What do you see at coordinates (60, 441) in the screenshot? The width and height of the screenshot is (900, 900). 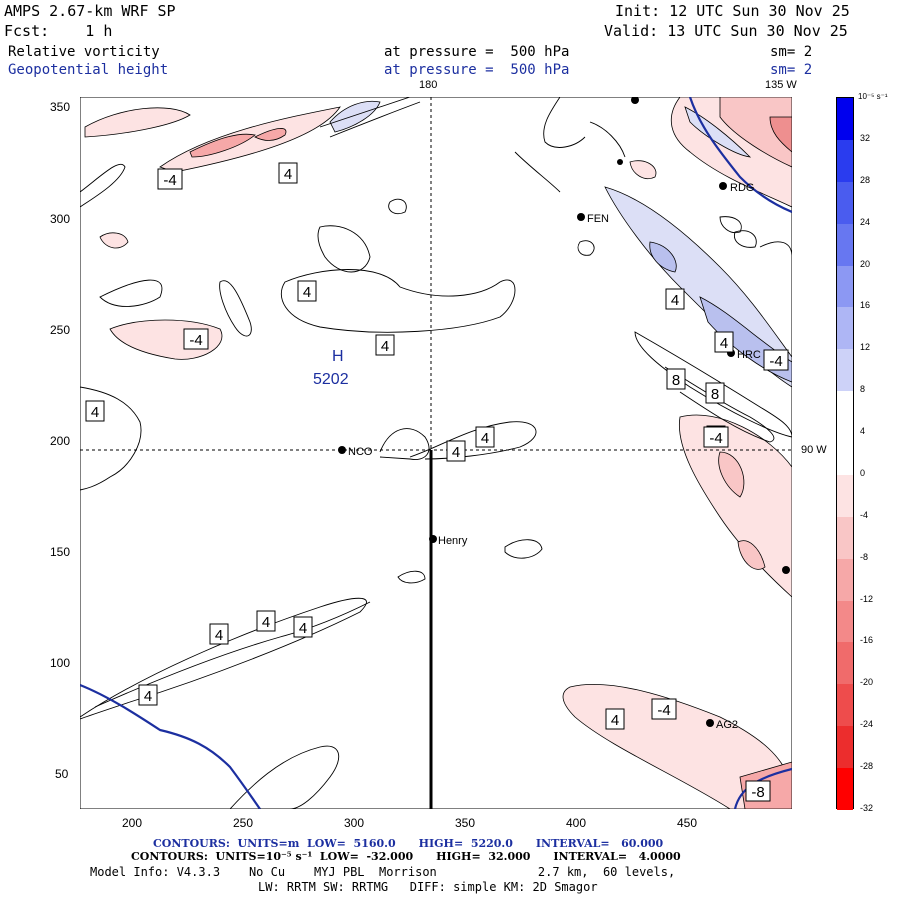 I see `y-tick-label: 200` at bounding box center [60, 441].